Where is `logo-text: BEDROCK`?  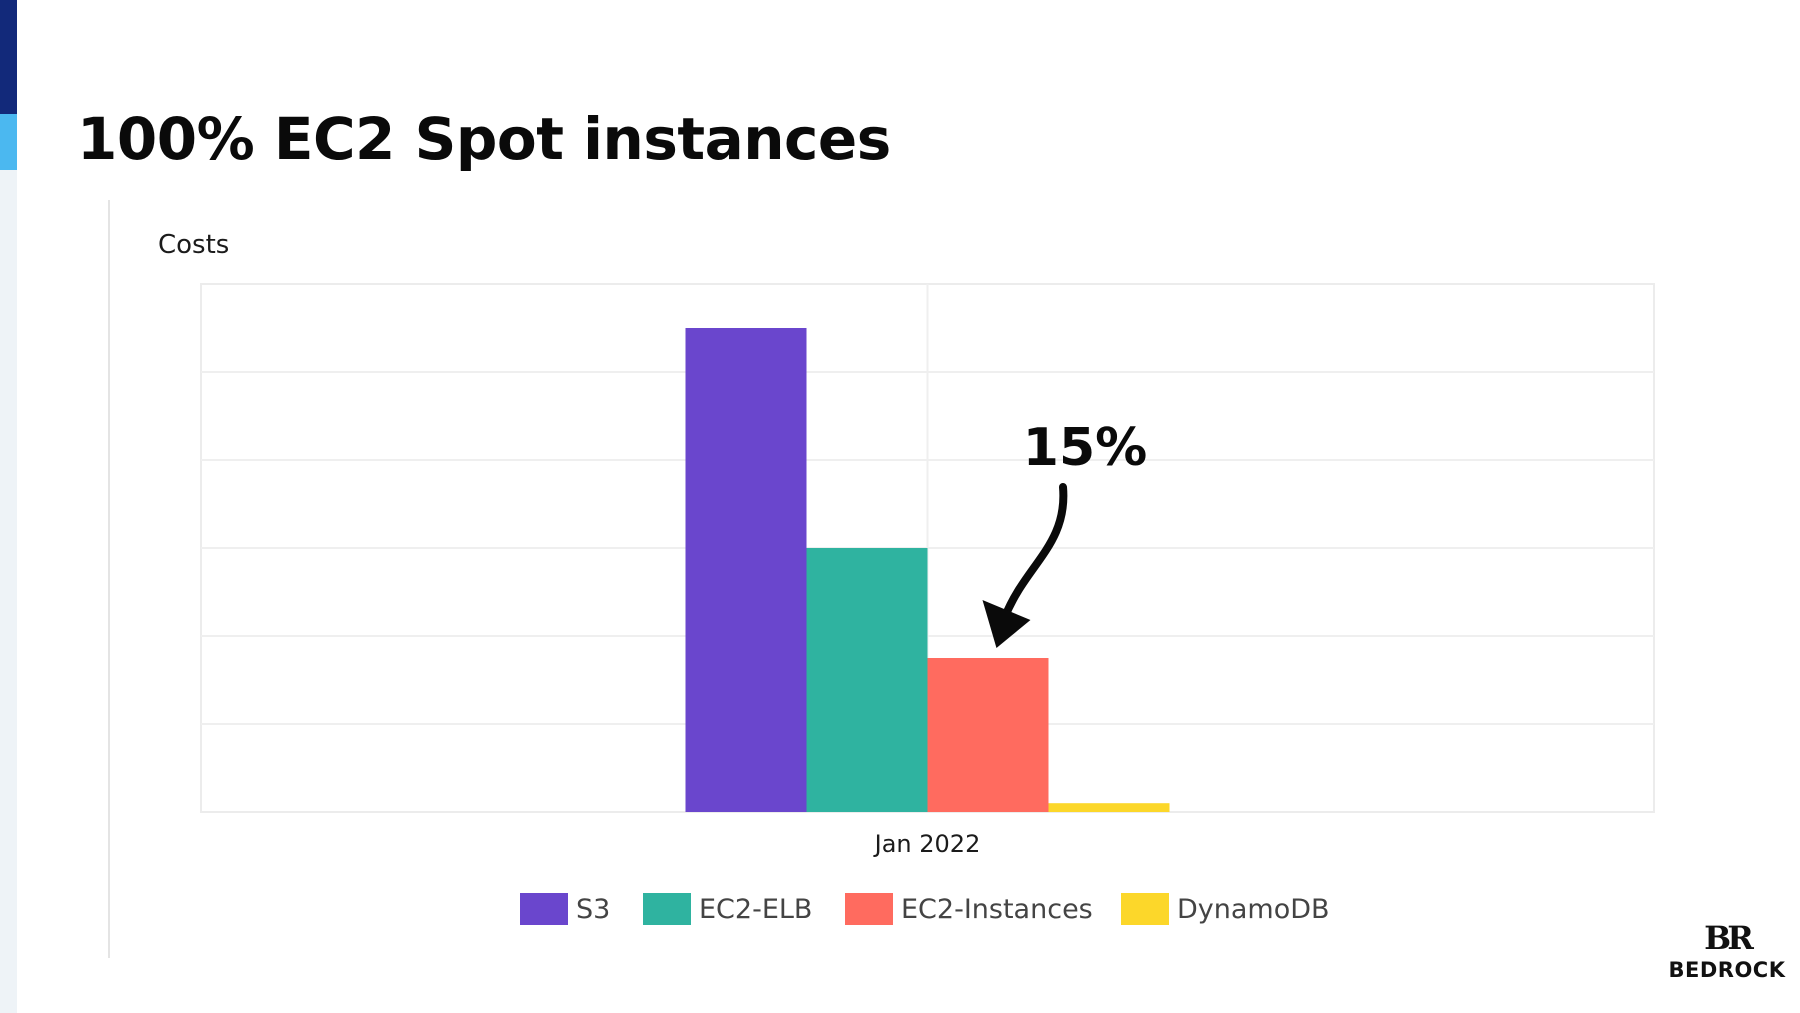 logo-text: BEDROCK is located at coordinates (1727, 970).